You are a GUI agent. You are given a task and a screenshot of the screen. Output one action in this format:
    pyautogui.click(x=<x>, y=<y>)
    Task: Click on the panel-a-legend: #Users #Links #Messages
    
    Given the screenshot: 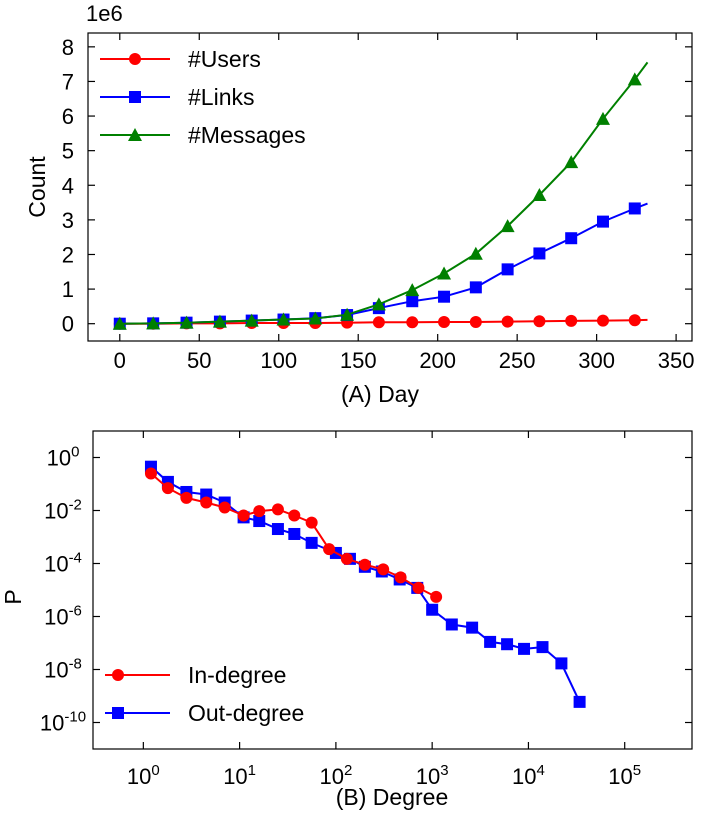 What is the action you would take?
    pyautogui.click(x=203, y=97)
    